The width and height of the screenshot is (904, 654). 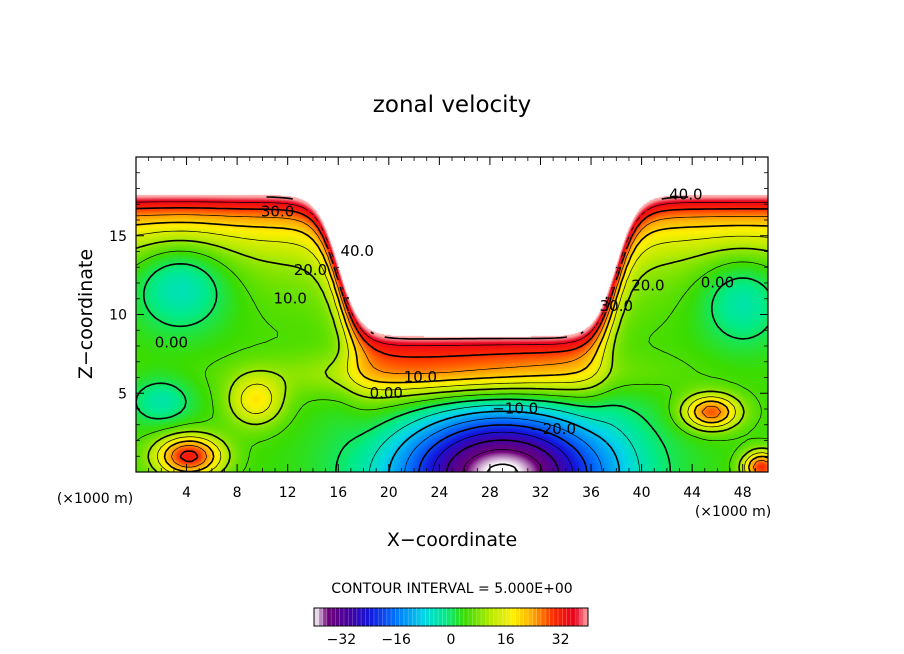 What do you see at coordinates (591, 493) in the screenshot?
I see `x-tick-label: 36` at bounding box center [591, 493].